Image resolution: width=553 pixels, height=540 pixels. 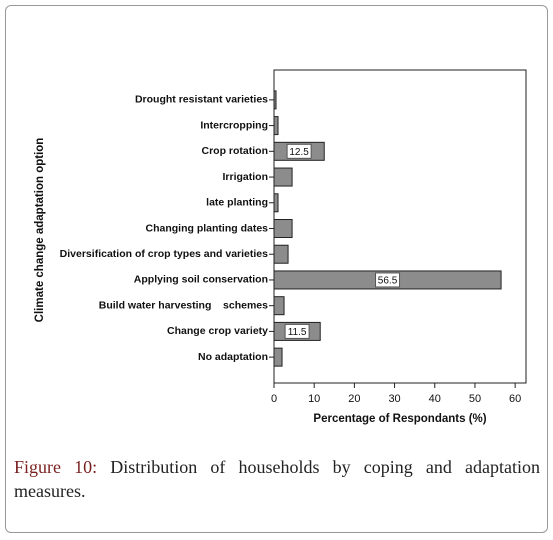 What do you see at coordinates (40, 230) in the screenshot?
I see `y-axis-title: Climate change adaptation option` at bounding box center [40, 230].